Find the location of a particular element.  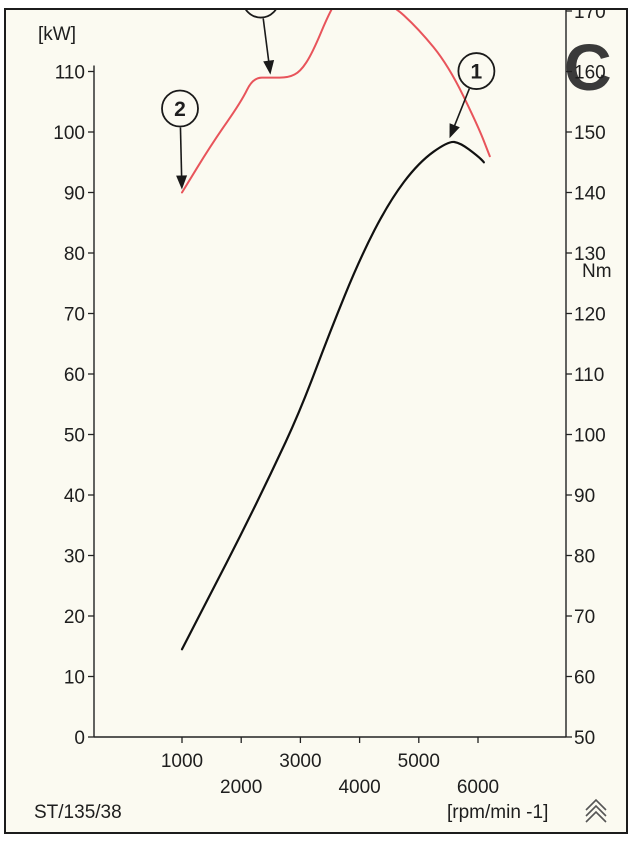

right-tick-label: 130 is located at coordinates (590, 254).